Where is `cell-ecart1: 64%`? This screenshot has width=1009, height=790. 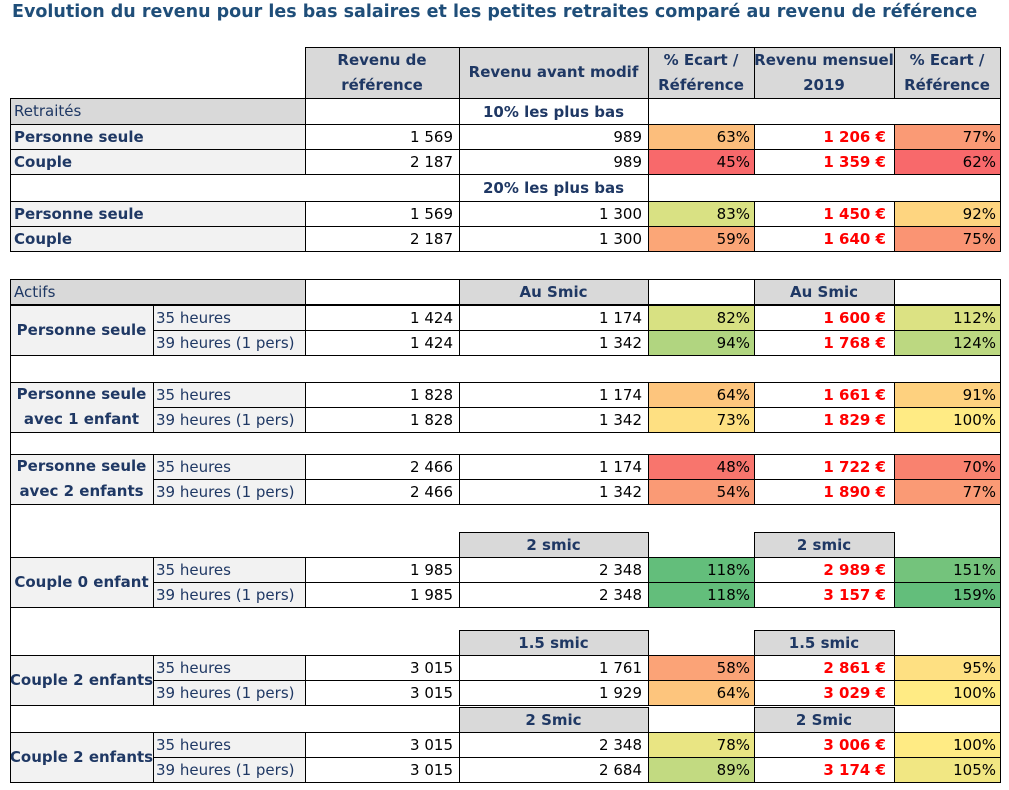
cell-ecart1: 64% is located at coordinates (701, 394).